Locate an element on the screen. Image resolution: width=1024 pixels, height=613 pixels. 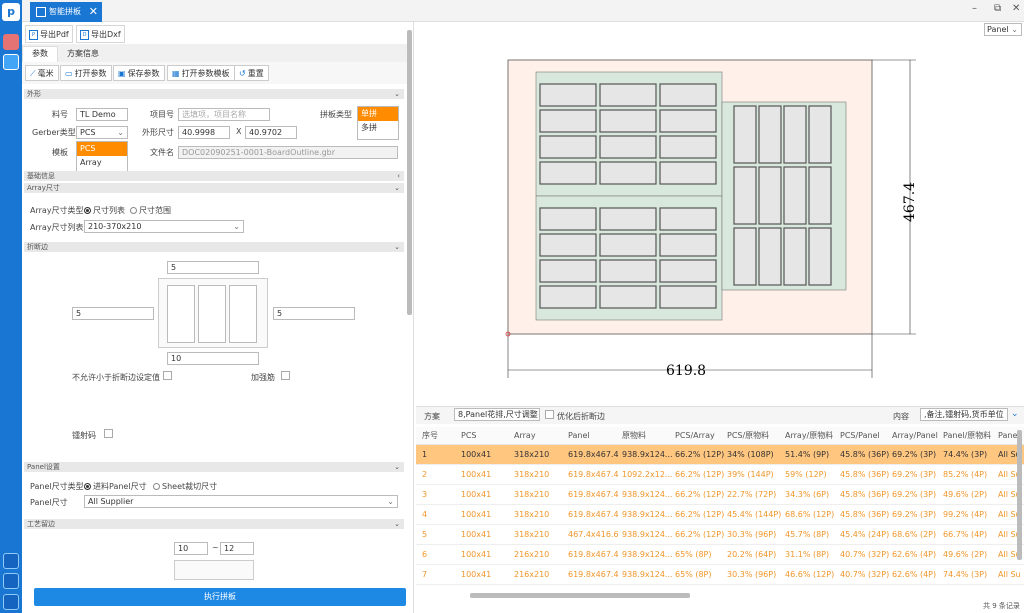
panel-opt2-label: Sheet裁切尺寸 is located at coordinates (190, 486).